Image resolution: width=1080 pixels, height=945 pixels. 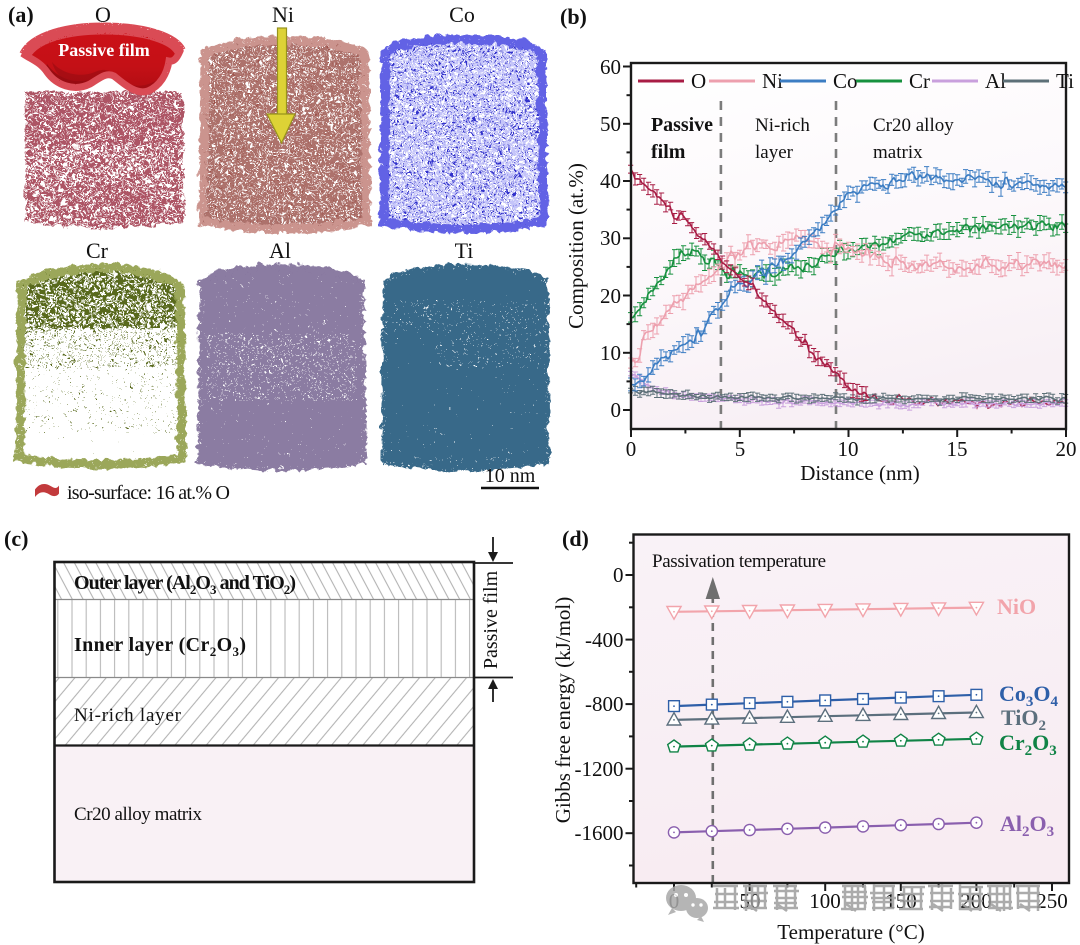 I want to click on svg-text: (d), so click(x=575, y=538).